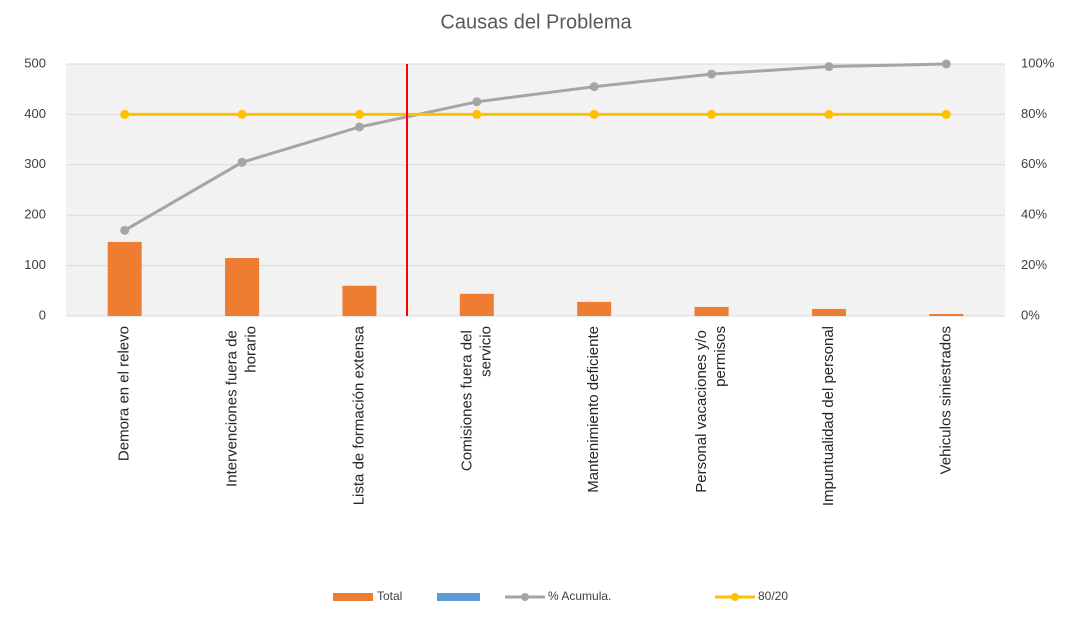 The width and height of the screenshot is (1065, 619). Describe the element at coordinates (476, 398) in the screenshot. I see `x-tick-label: Comisiones fuera del servicio` at that location.